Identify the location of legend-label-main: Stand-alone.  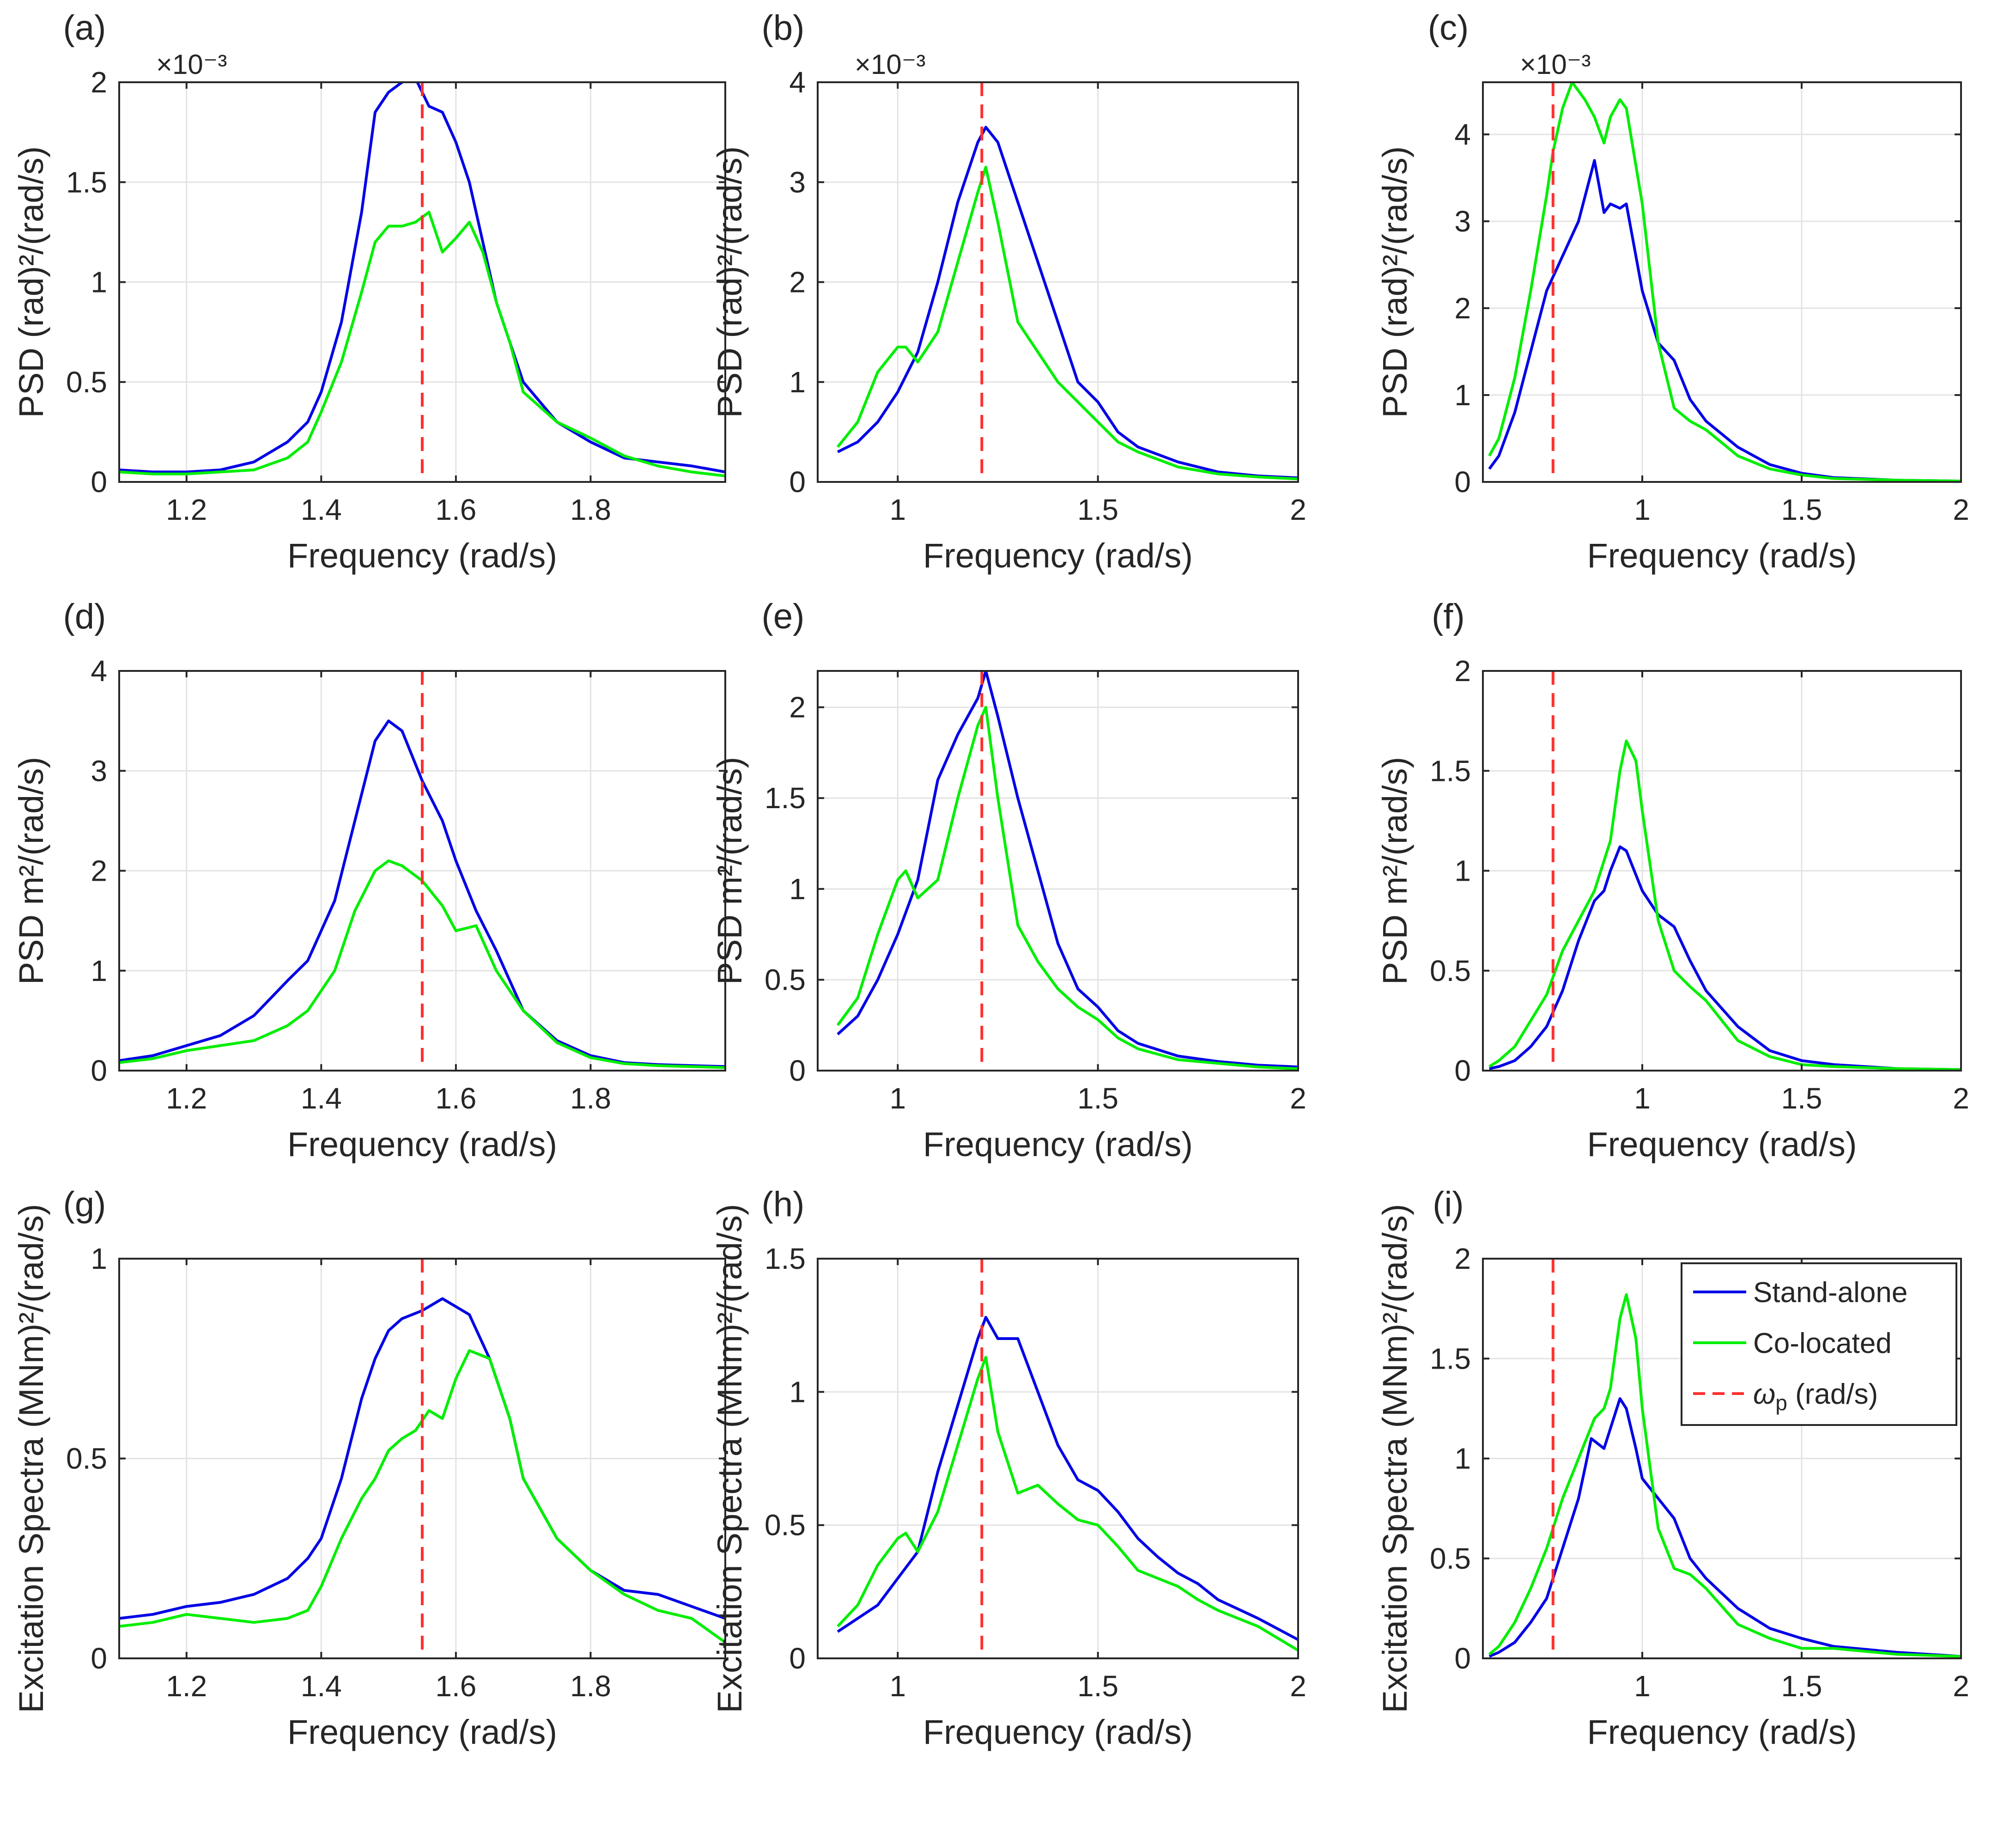
(1830, 1293).